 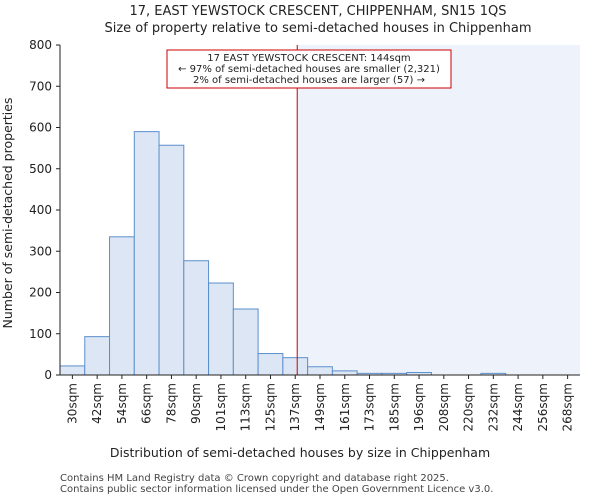 What do you see at coordinates (40, 169) in the screenshot?
I see `y-tick-label-500: 500` at bounding box center [40, 169].